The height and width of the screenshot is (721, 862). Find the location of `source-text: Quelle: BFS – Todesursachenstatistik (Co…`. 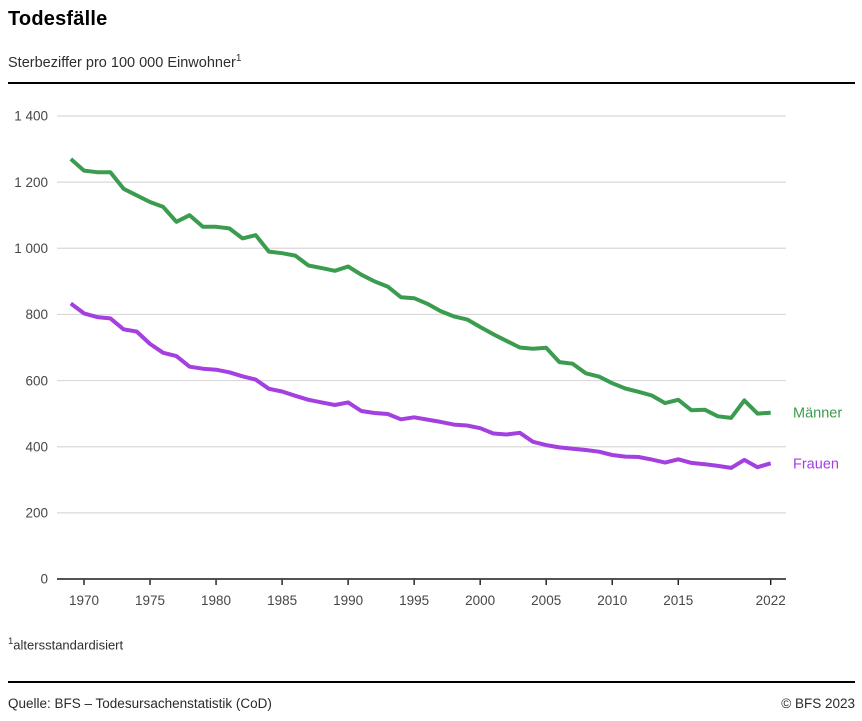

source-text: Quelle: BFS – Todesursachenstatistik (Co… is located at coordinates (140, 703).